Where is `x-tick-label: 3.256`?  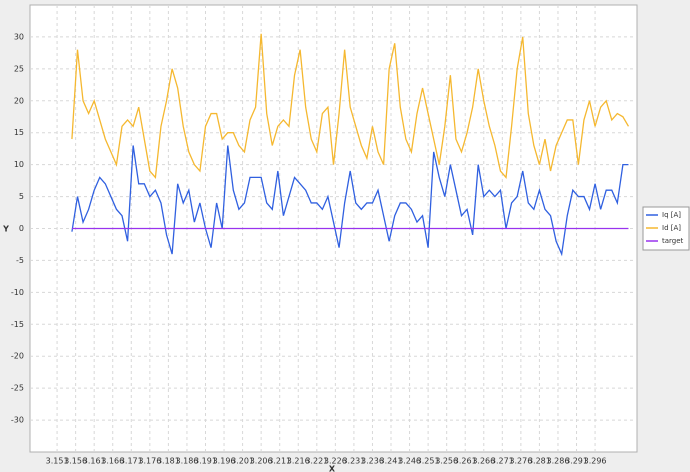 x-tick-label: 3.256 is located at coordinates (446, 461).